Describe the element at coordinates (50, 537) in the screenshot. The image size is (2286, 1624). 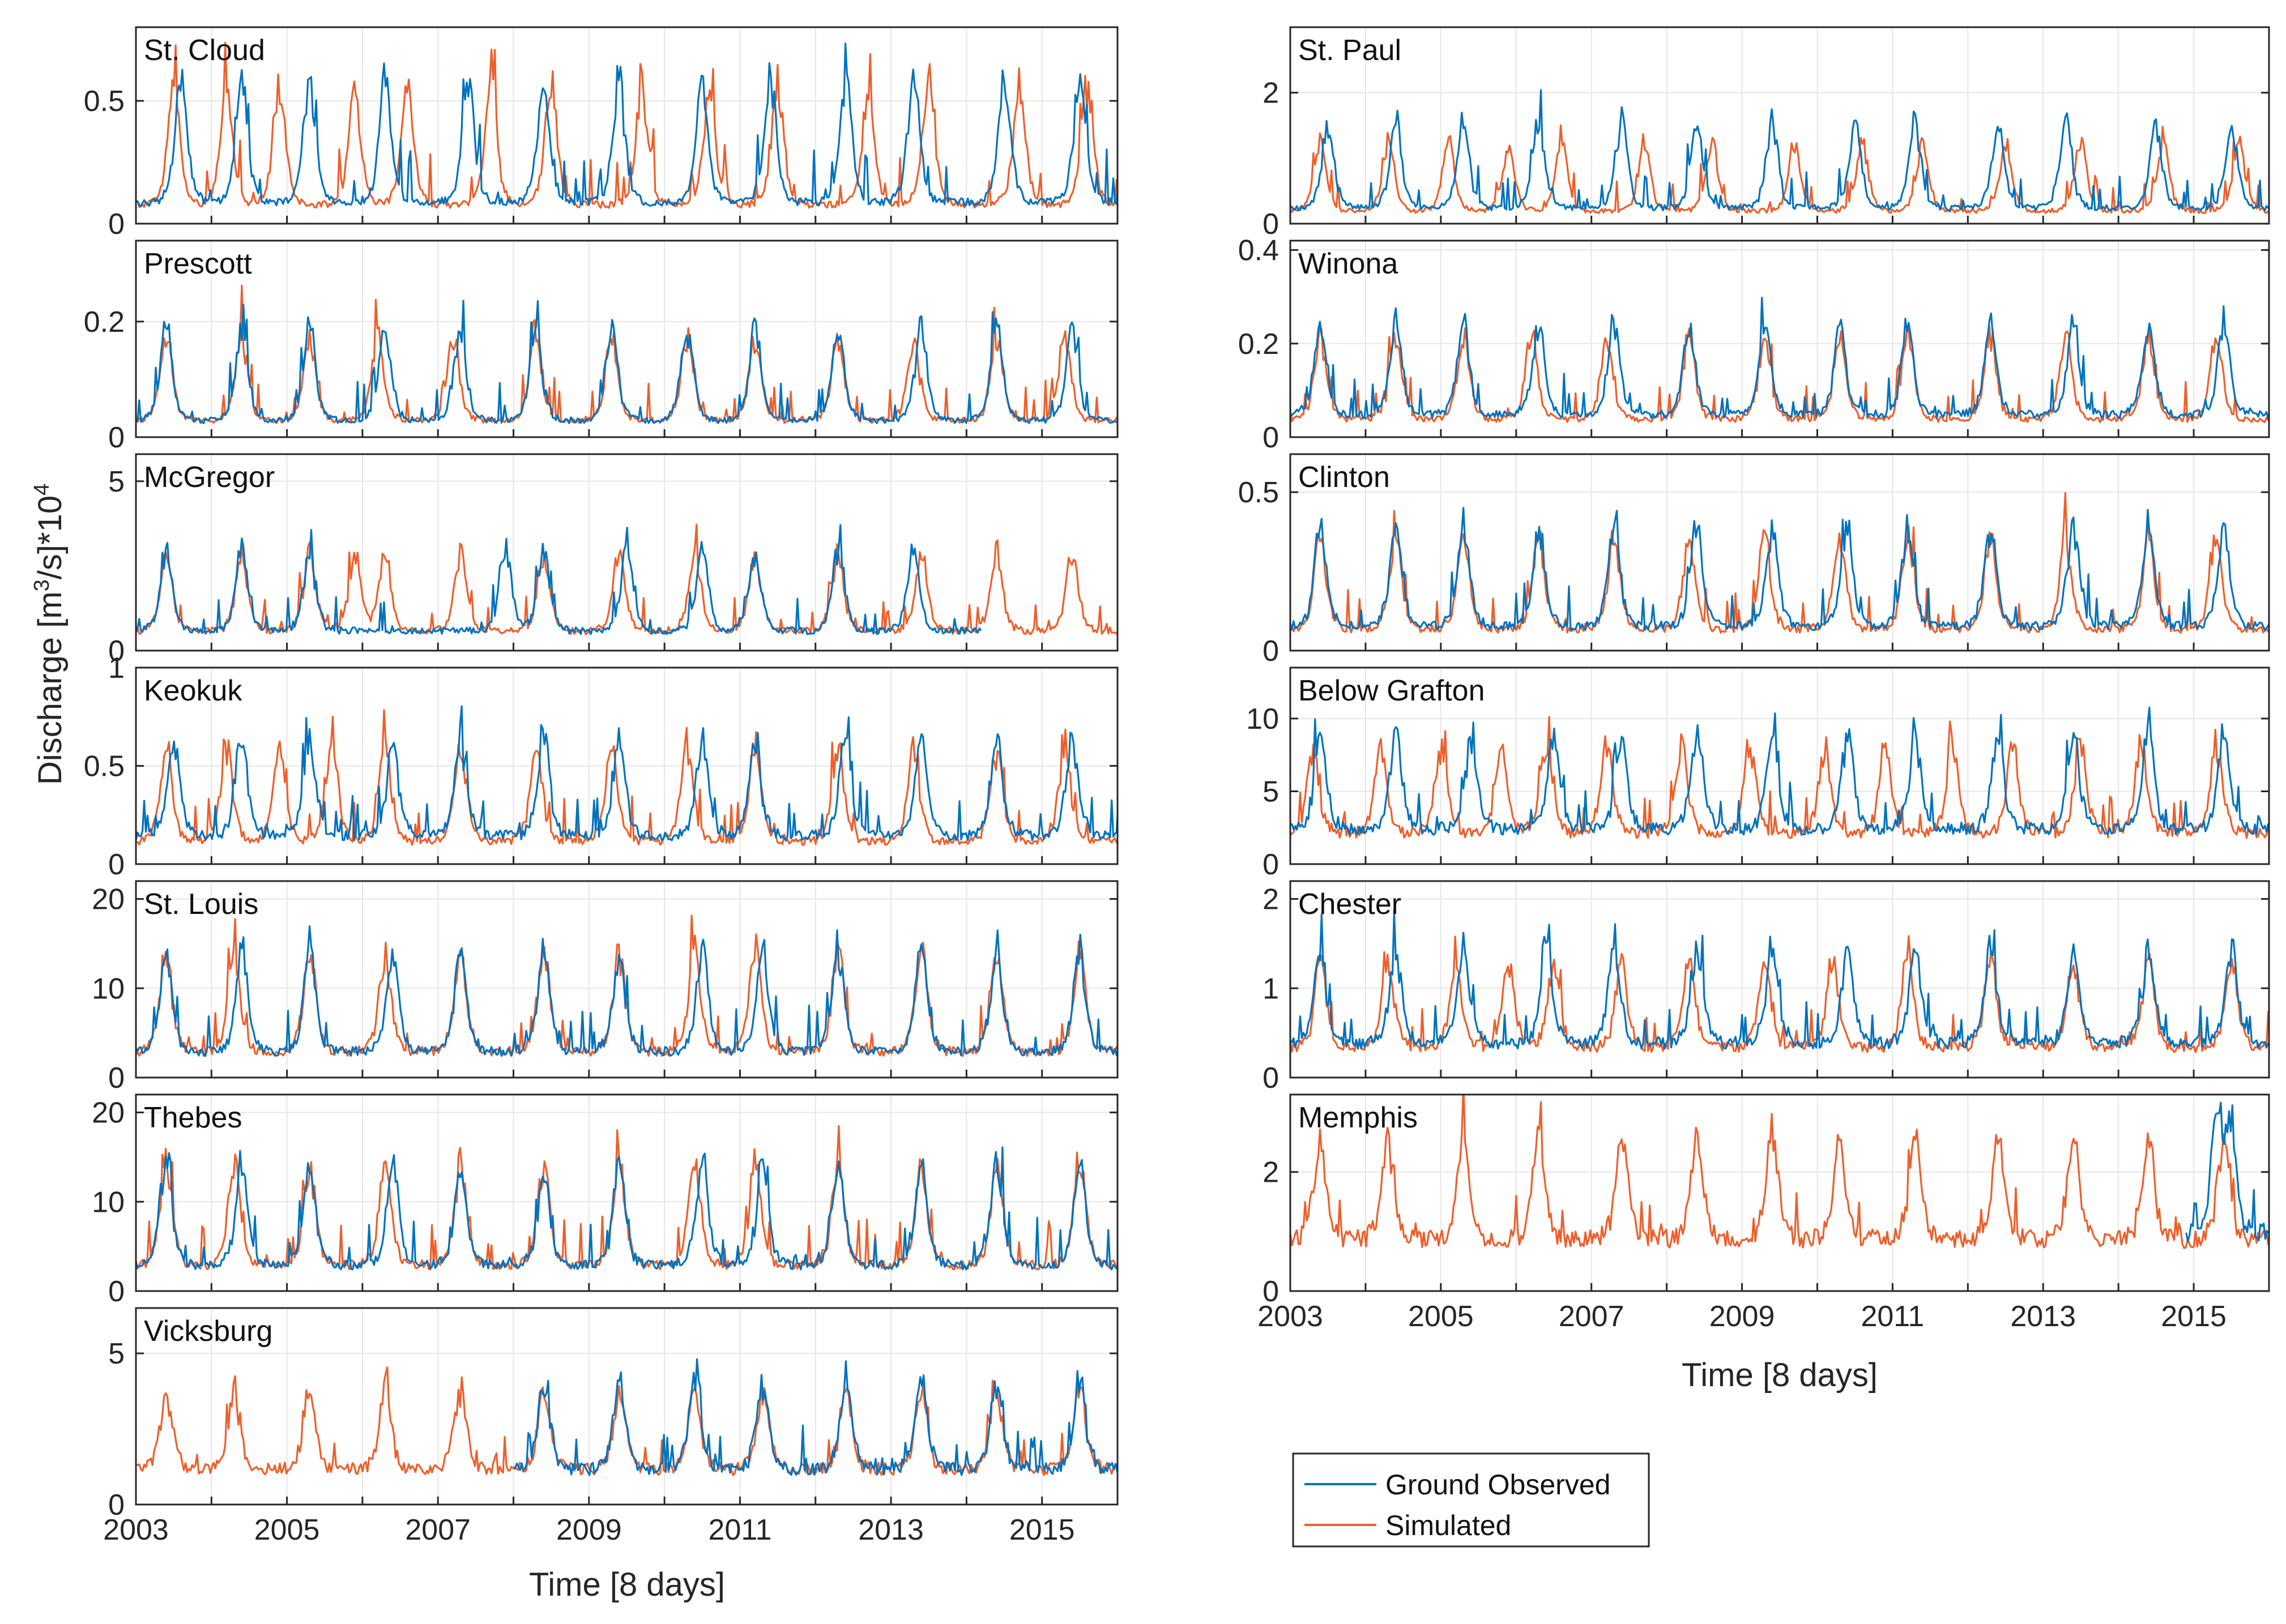
I see `ylabel-mid: /s]*10` at that location.